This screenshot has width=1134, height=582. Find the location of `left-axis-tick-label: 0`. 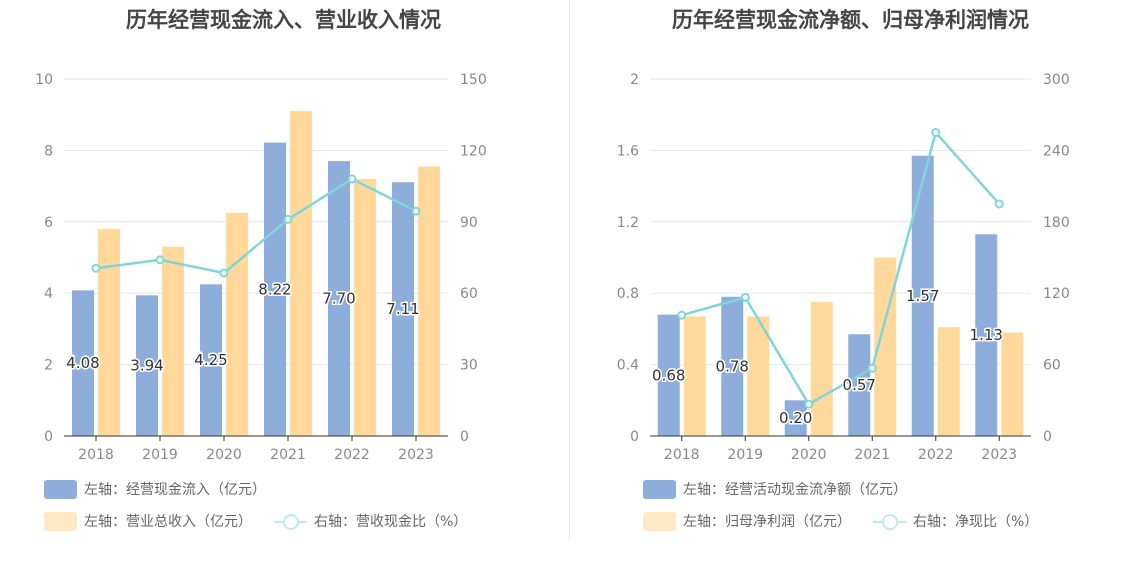

left-axis-tick-label: 0 is located at coordinates (634, 437).